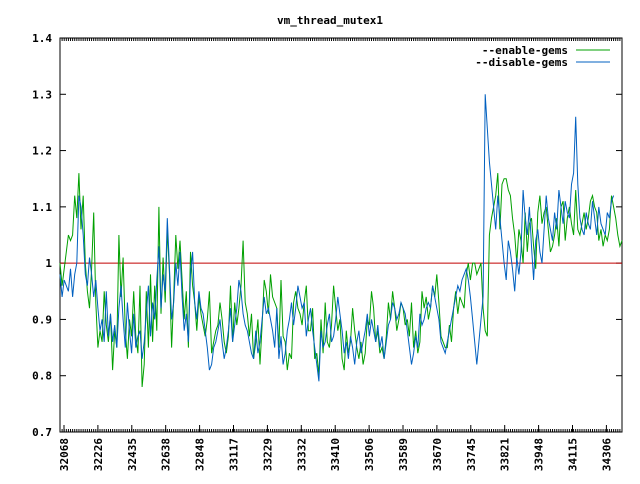 Image resolution: width=640 pixels, height=484 pixels. I want to click on x-tick-label: 32226, so click(98, 454).